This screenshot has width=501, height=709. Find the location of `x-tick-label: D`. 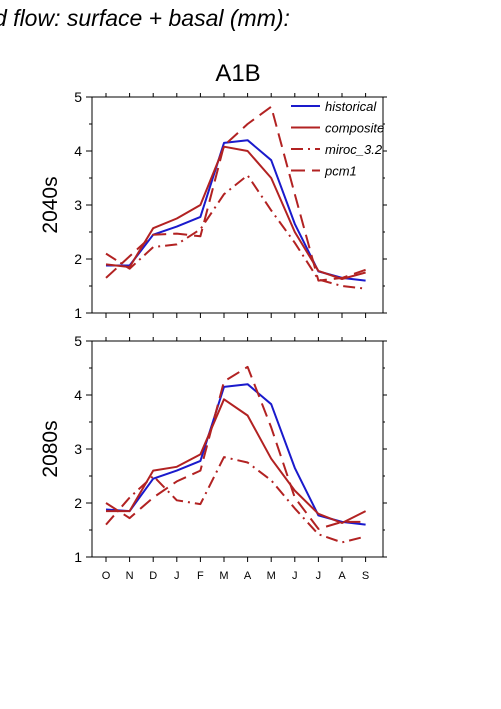

x-tick-label: D is located at coordinates (153, 576).